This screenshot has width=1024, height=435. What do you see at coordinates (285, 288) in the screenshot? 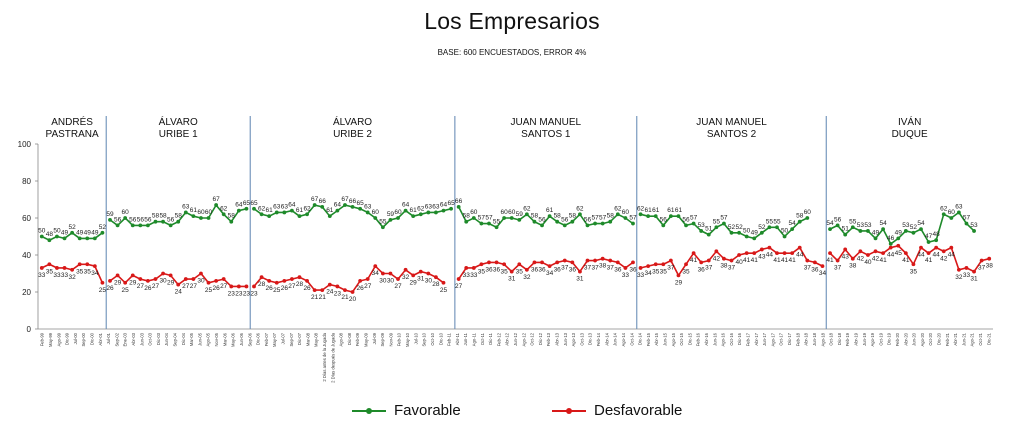
I see `data-label: 26` at bounding box center [285, 288].